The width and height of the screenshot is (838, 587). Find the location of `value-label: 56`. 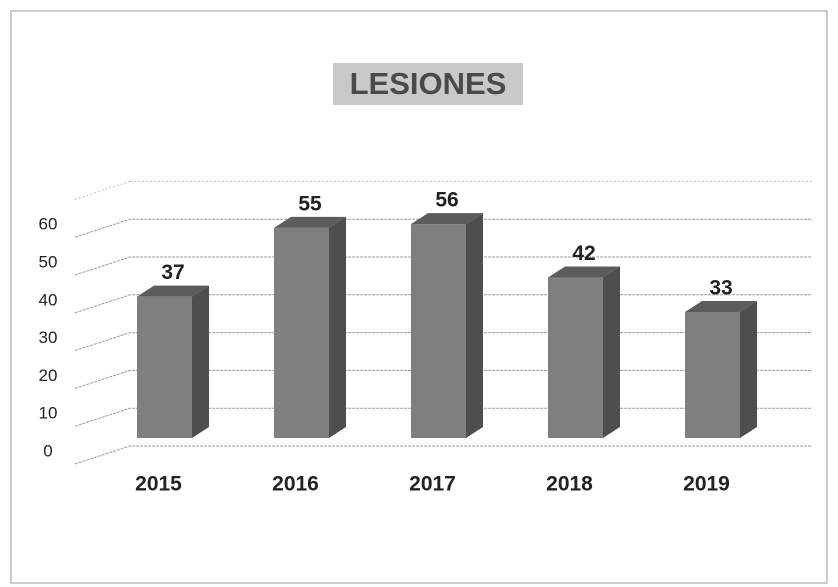

value-label: 56 is located at coordinates (446, 200).